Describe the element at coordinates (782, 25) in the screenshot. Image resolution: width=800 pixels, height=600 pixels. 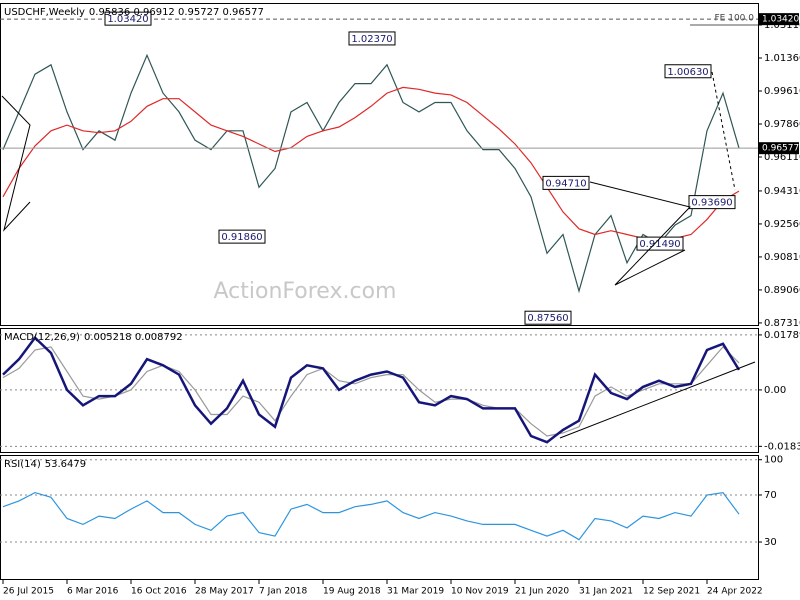
I see `y-tick-label: 1.03110` at that location.